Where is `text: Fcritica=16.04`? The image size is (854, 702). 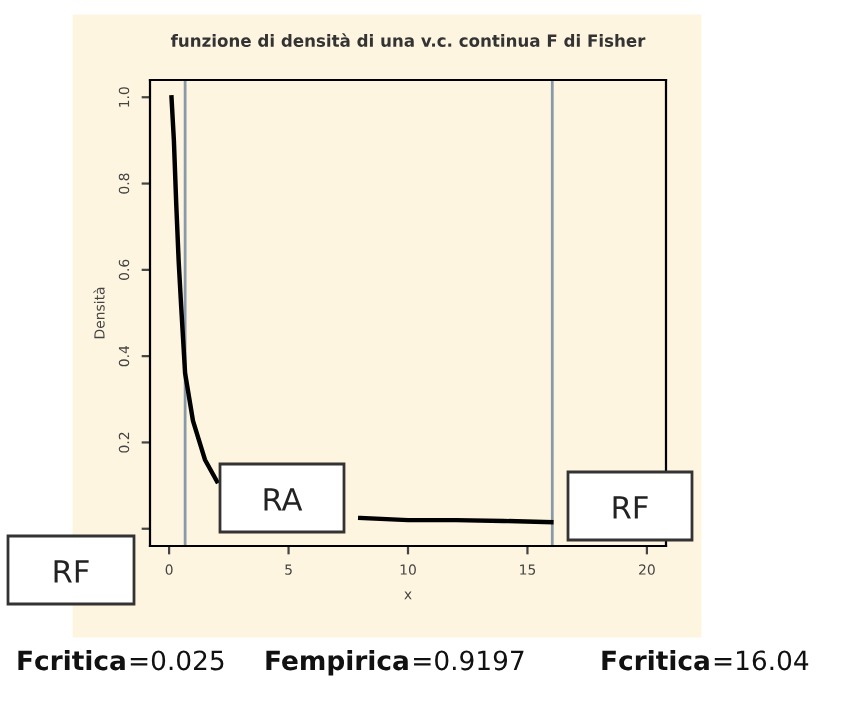 text: Fcritica=16.04 is located at coordinates (705, 660).